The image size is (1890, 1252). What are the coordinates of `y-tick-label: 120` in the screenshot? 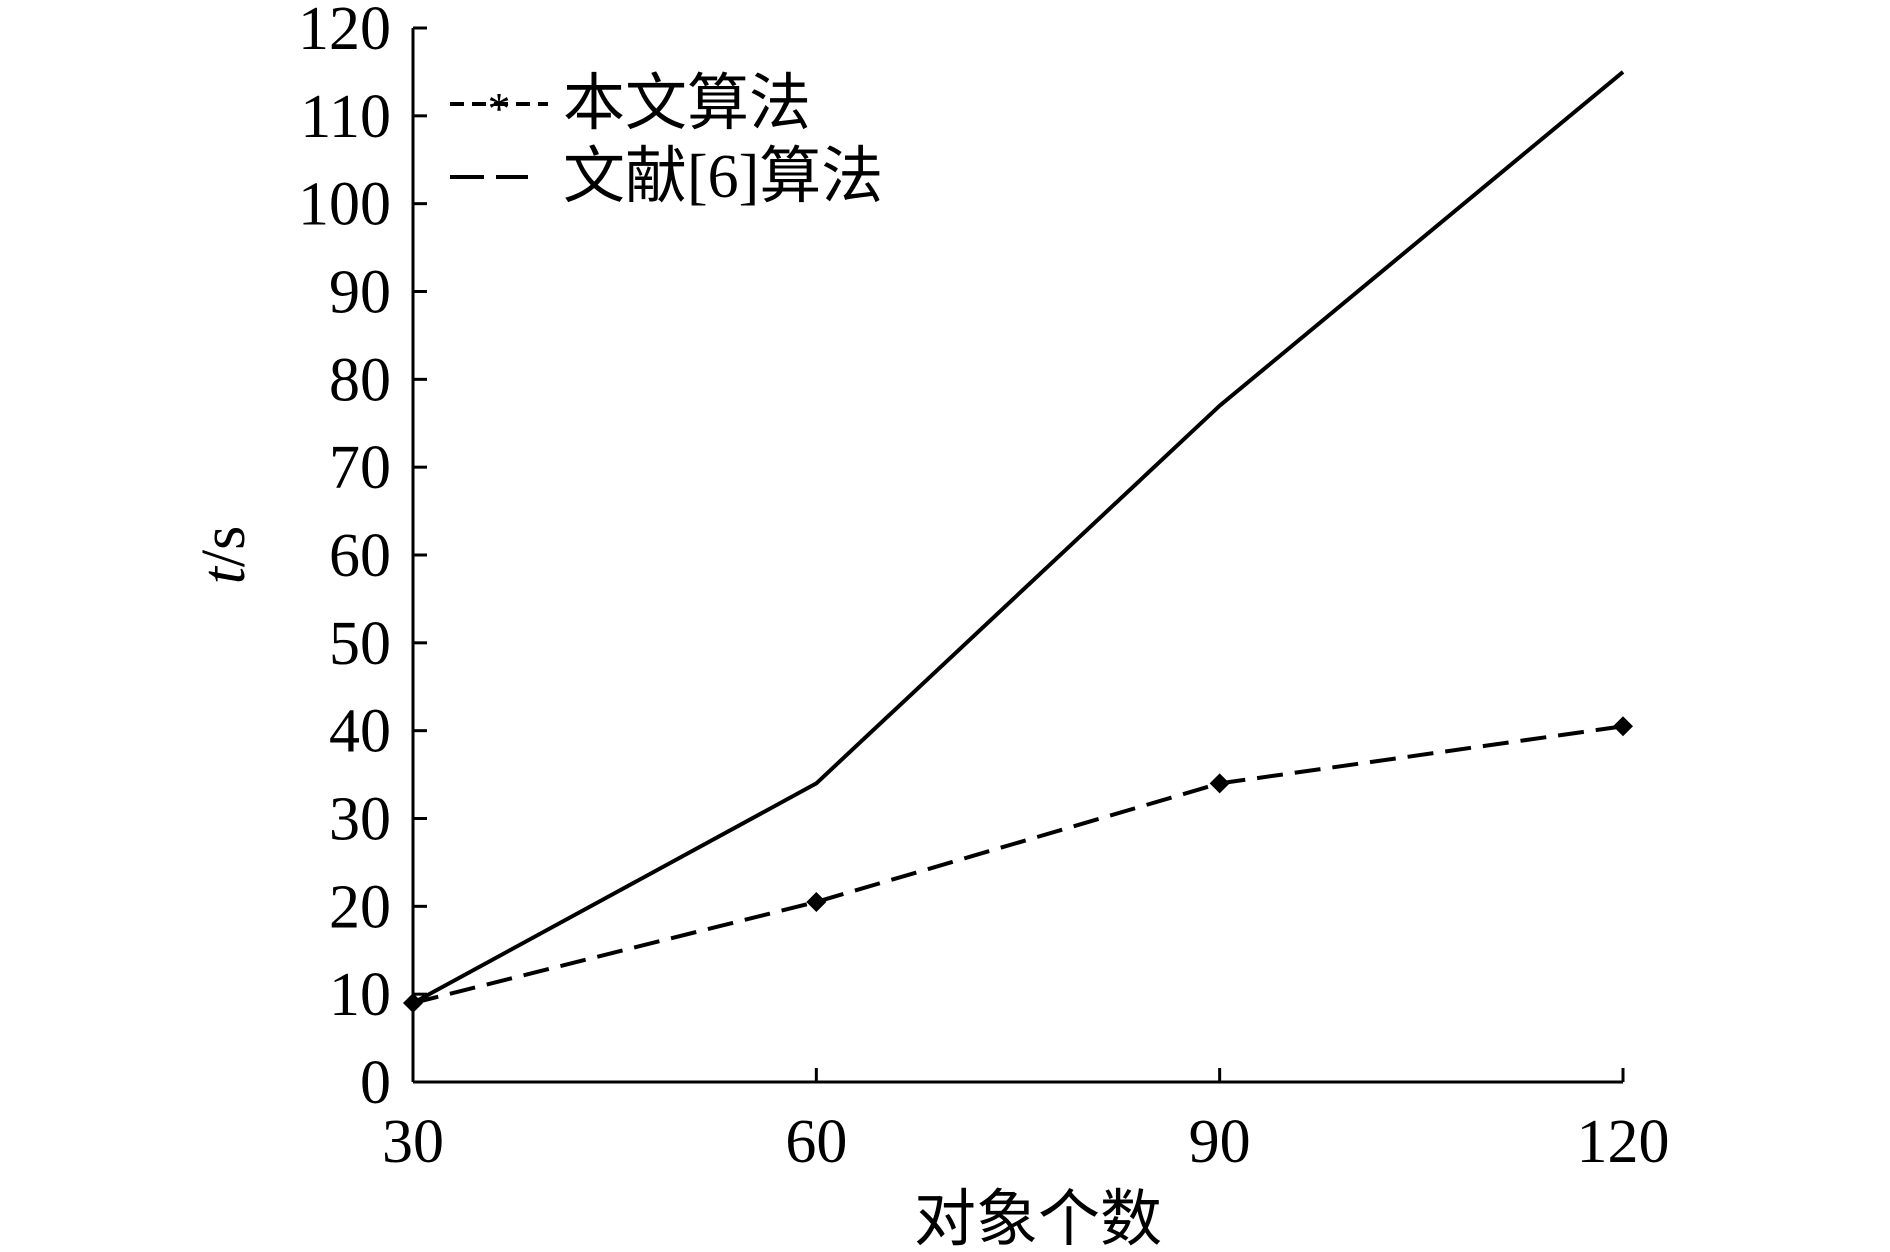 It's located at (344, 31).